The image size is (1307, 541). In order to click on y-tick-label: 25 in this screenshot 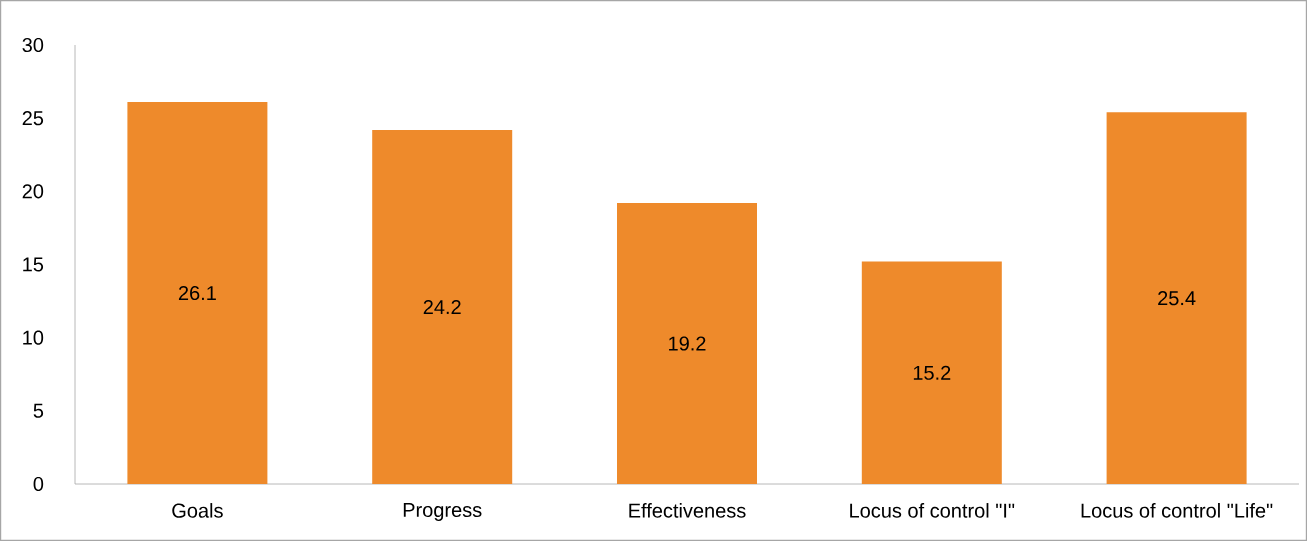, I will do `click(33, 118)`.